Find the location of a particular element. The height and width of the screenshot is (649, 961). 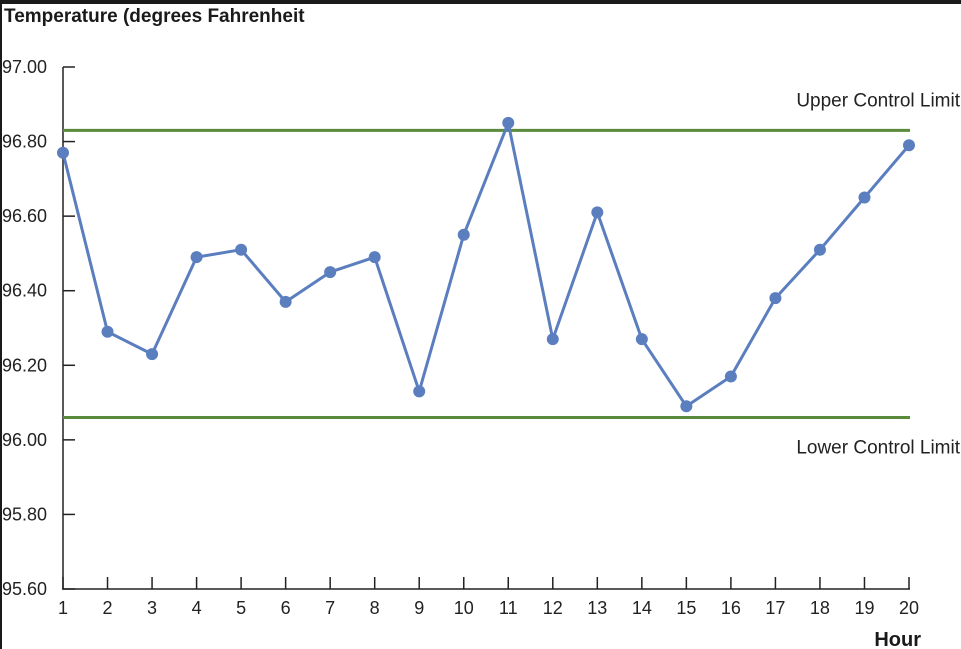

x-tick-label: 17 is located at coordinates (775, 608).